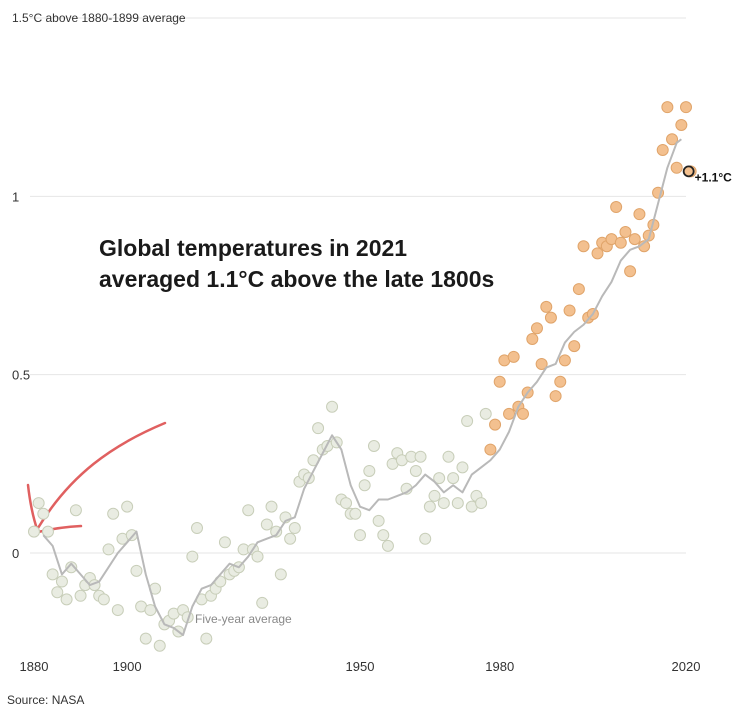 The image size is (750, 721). What do you see at coordinates (99, 18) in the screenshot?
I see `y-axis-label: 1.5°C above 1880-1899 average` at bounding box center [99, 18].